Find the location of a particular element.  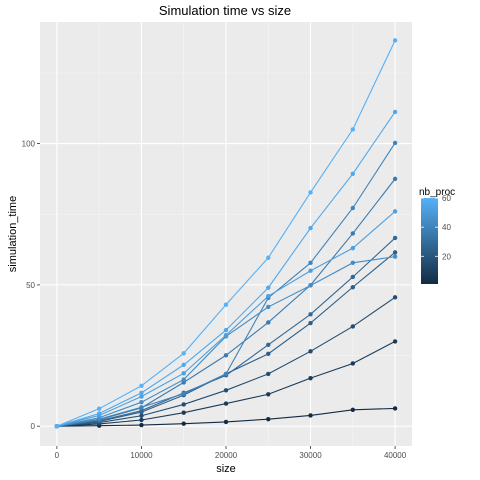

legend-tick-label: 20 is located at coordinates (446, 256).